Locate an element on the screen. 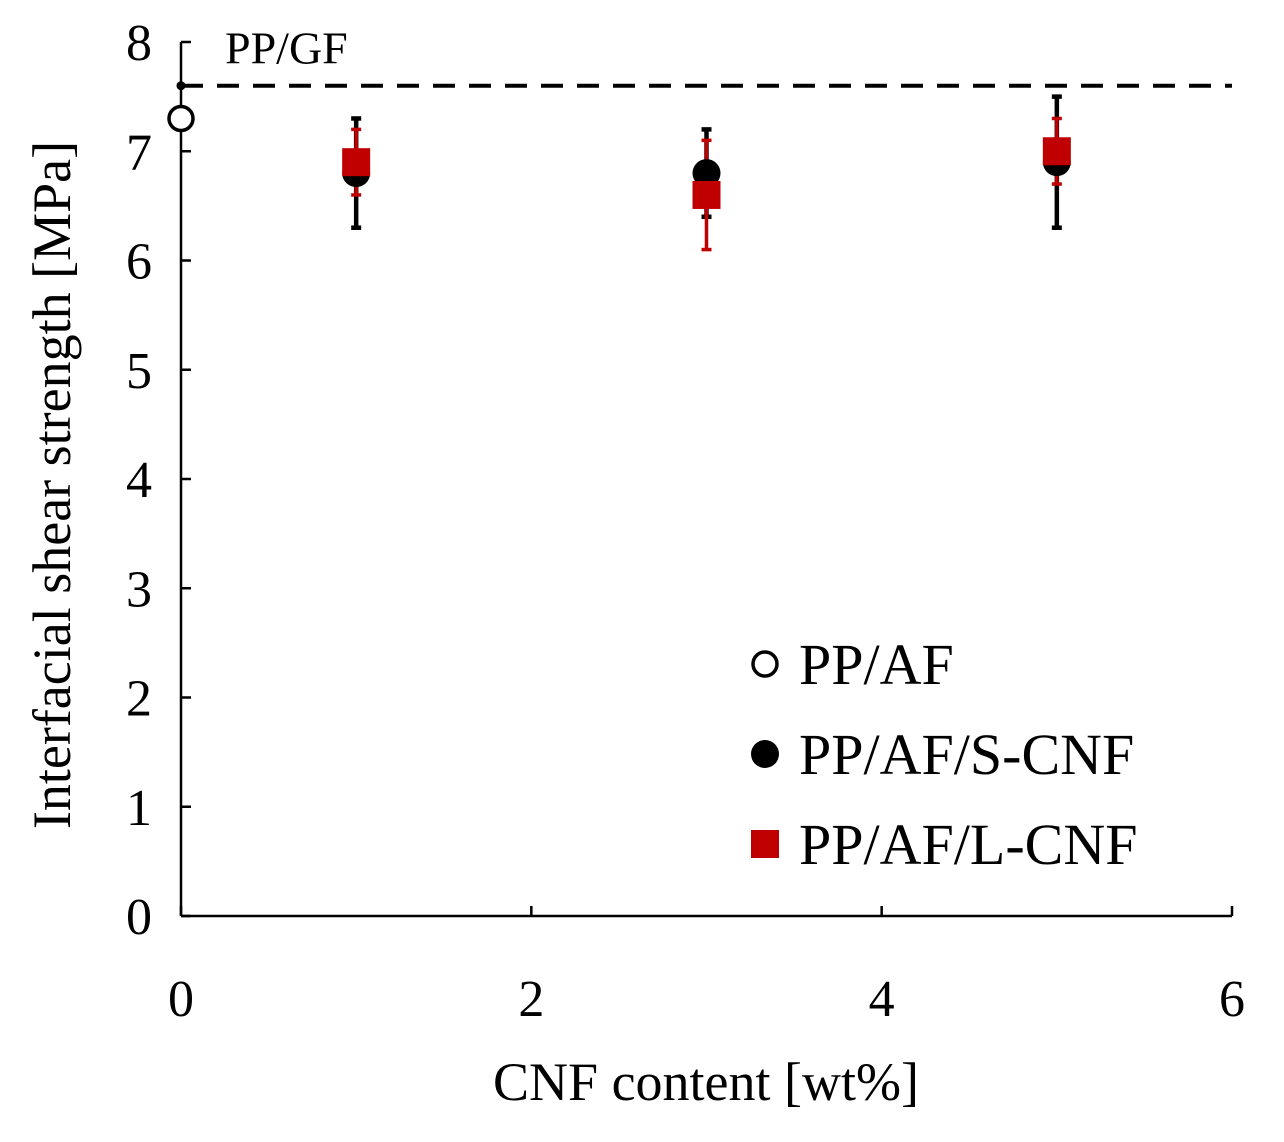  x-axis-title: CNF content [wt%] is located at coordinates (706, 1082).